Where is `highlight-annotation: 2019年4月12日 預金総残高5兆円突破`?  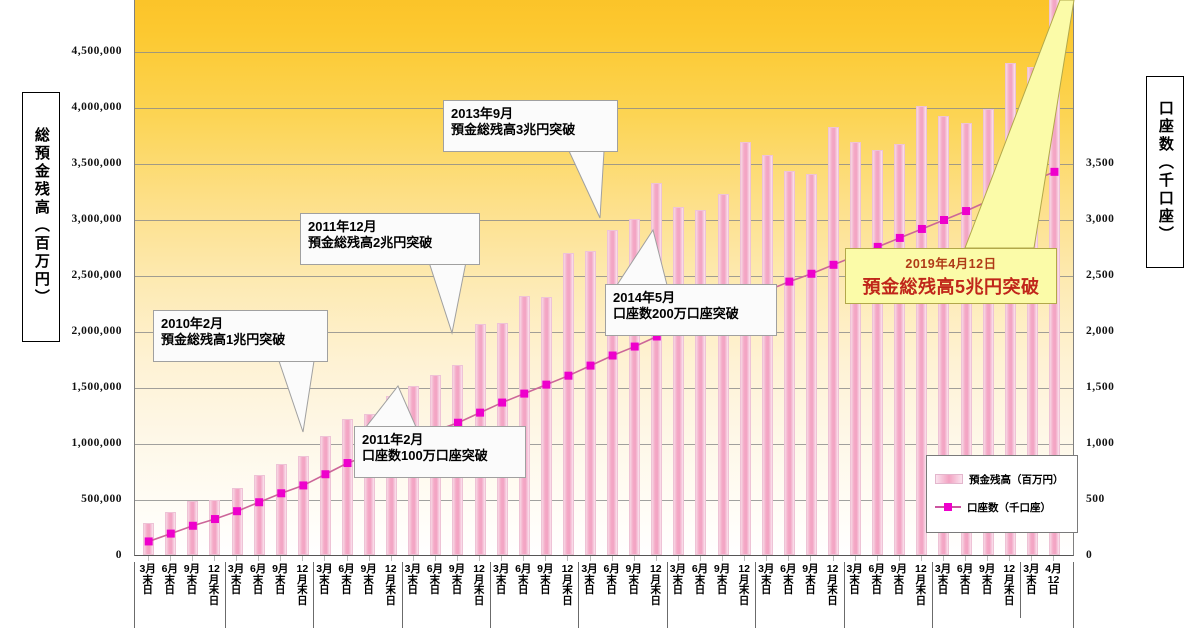 highlight-annotation: 2019年4月12日 預金総残高5兆円突破 is located at coordinates (951, 276).